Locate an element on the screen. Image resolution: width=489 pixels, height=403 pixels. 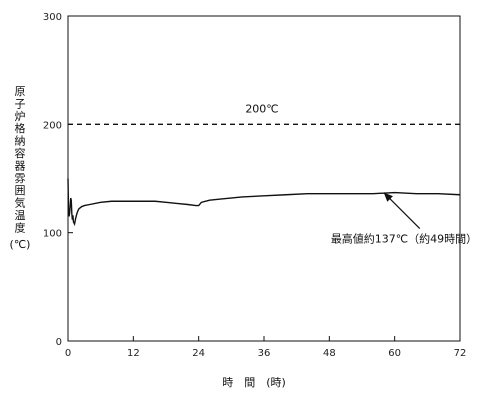
y-axis-label-char: 容 is located at coordinates (20, 153).